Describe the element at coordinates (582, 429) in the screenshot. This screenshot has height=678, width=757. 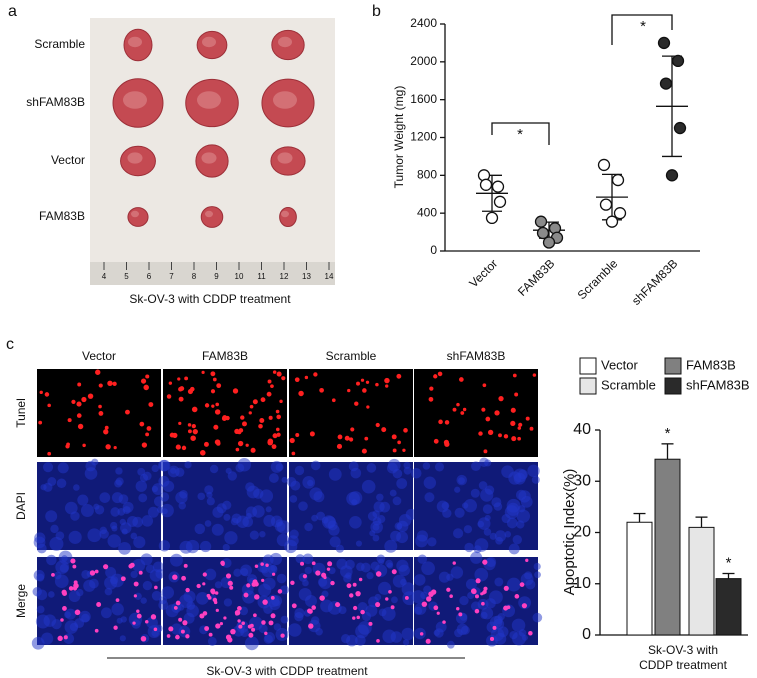
I see `y-tick-label: 40` at that location.